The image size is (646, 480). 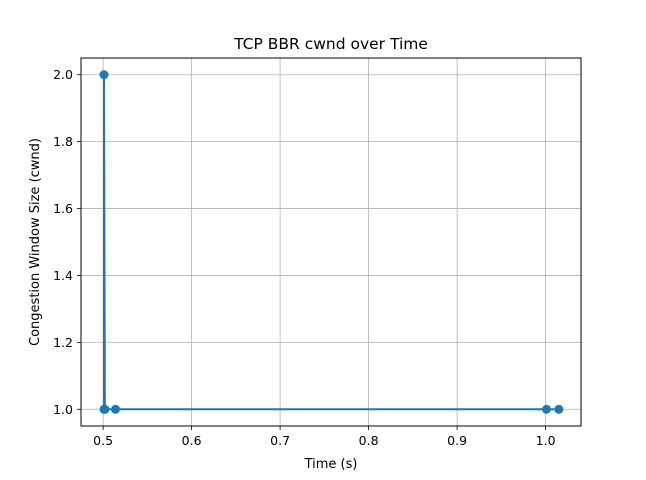 I want to click on y-tick-label: 1.8, so click(x=63, y=141).